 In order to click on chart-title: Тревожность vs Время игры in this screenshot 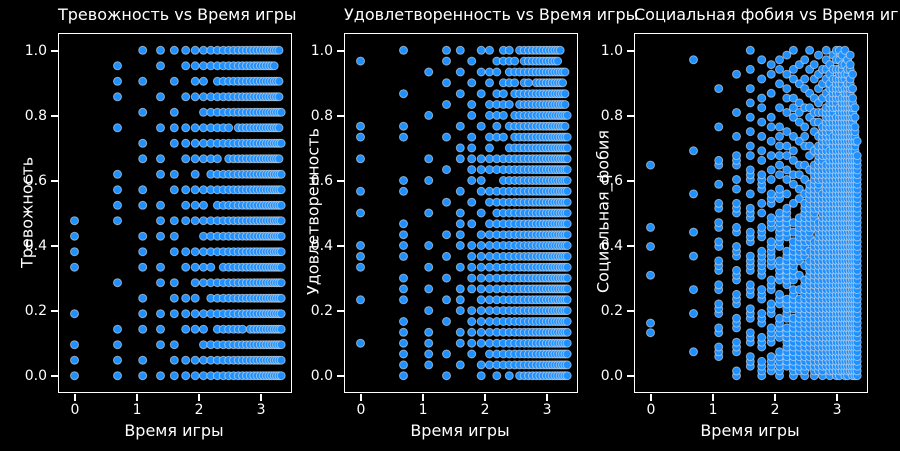, I will do `click(177, 14)`.